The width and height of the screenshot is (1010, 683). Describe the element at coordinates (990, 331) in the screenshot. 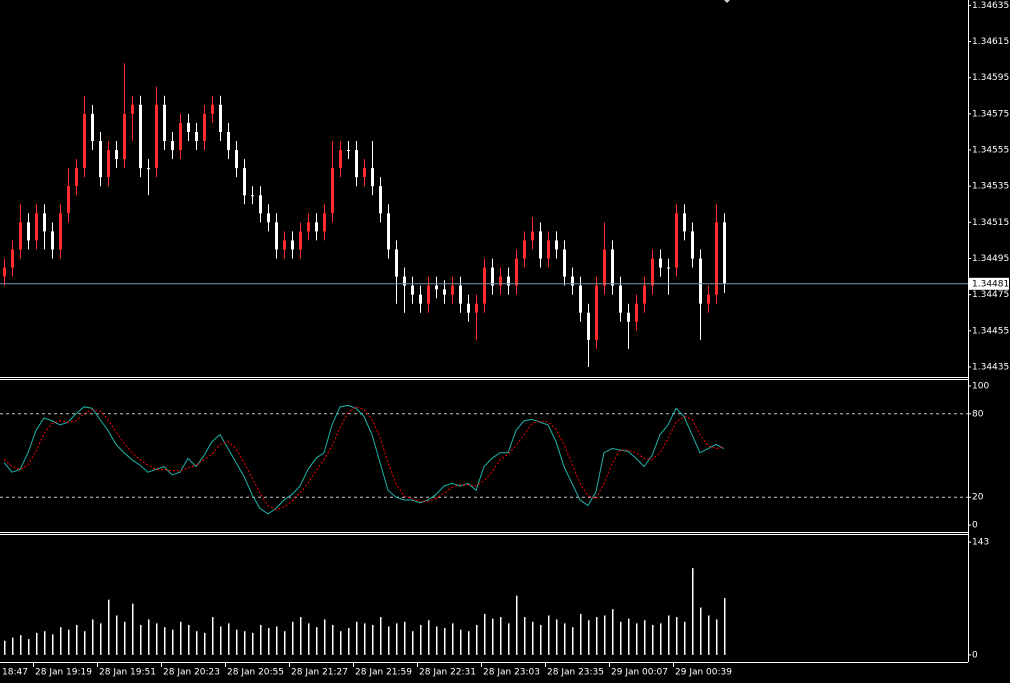

I see `y-tick-label: 1.34455` at that location.